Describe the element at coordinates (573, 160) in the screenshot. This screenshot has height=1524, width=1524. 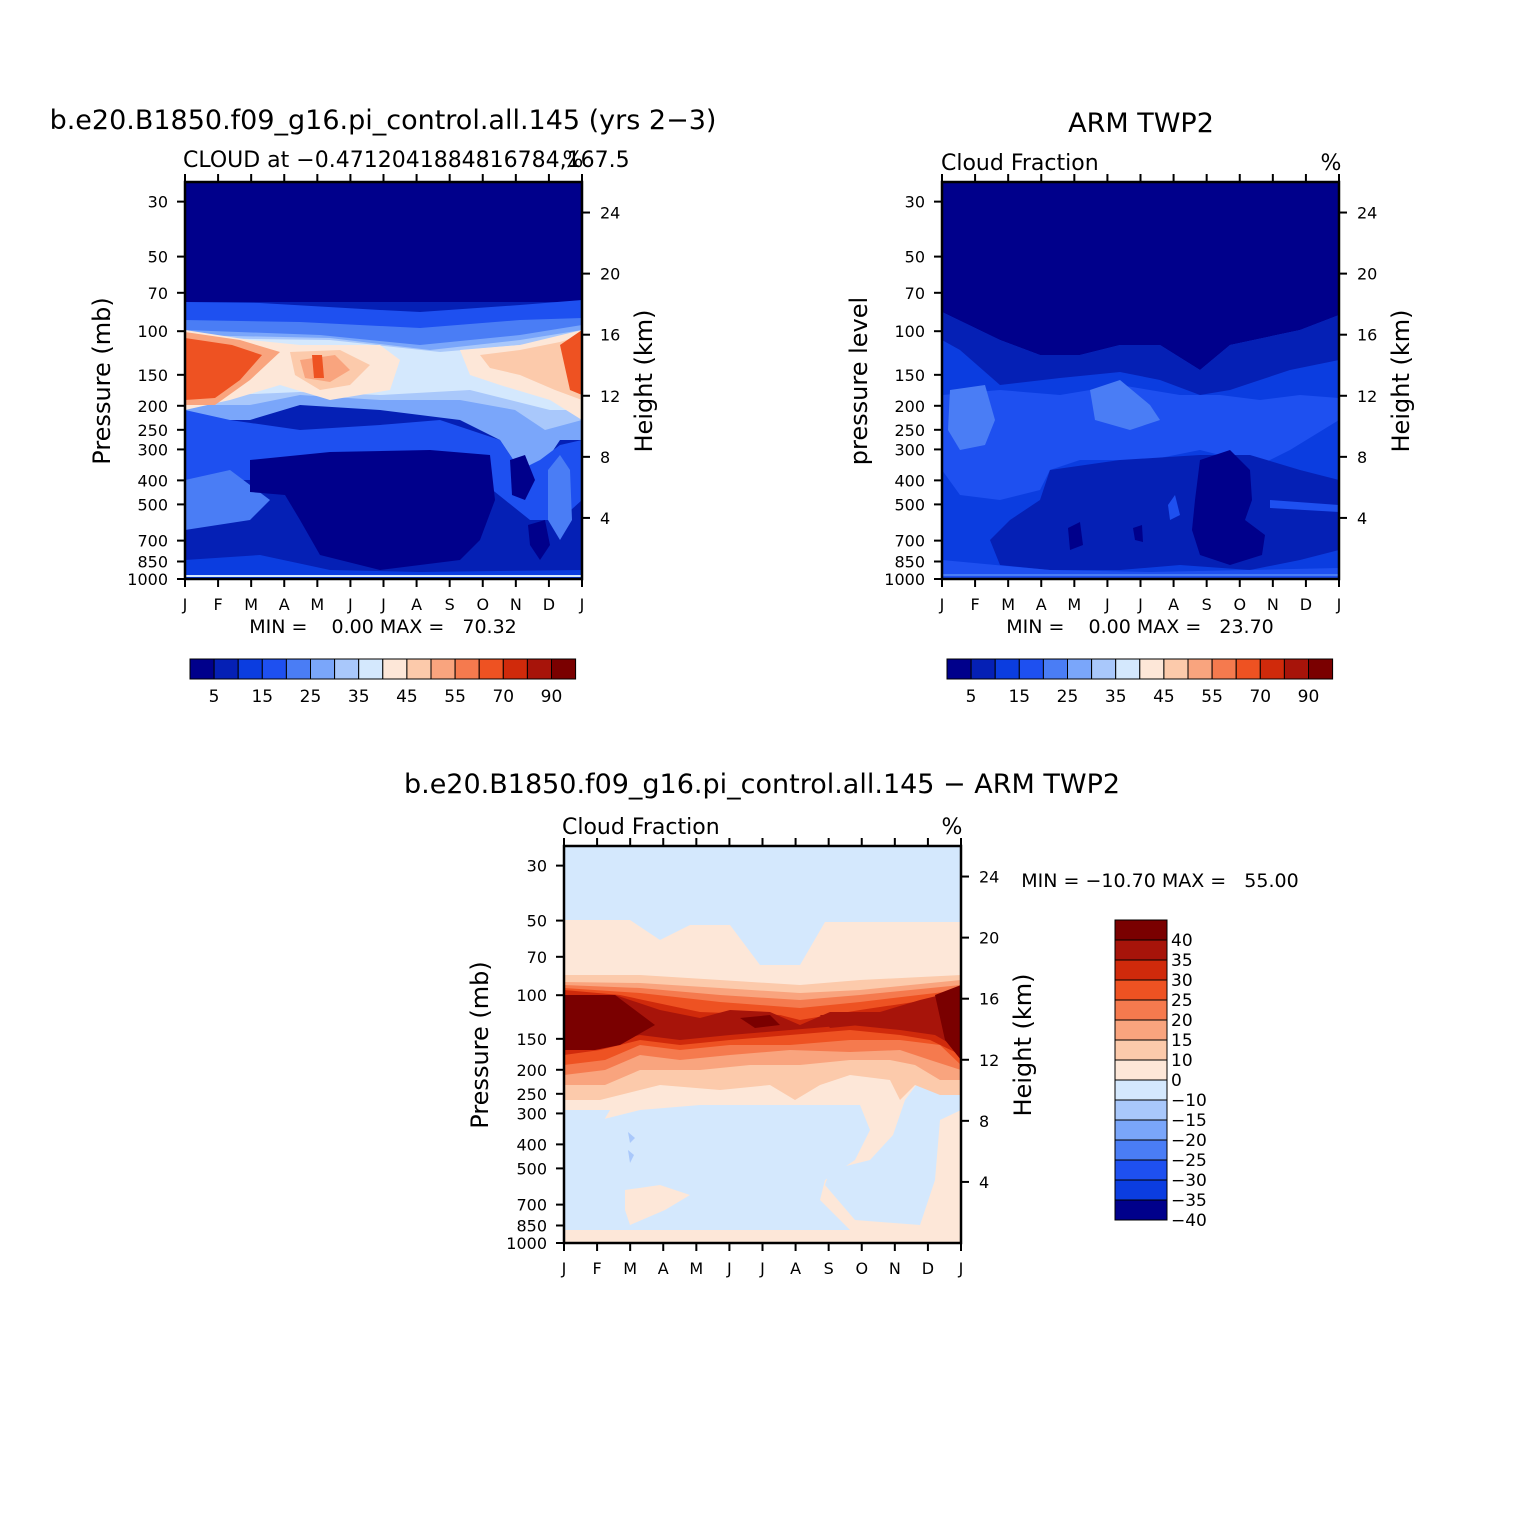
I see `units-label: %` at that location.